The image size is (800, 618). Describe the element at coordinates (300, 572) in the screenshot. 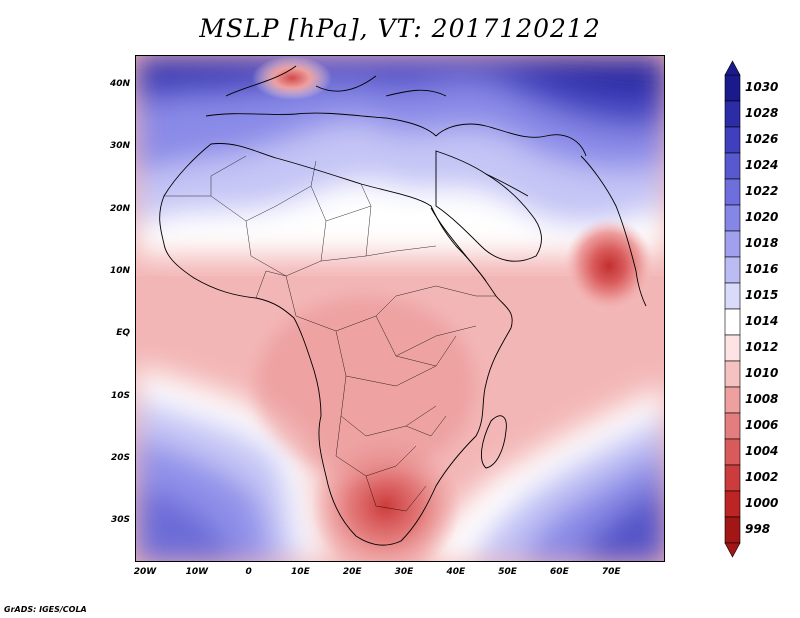

I see `lon-tick-label: 10E` at that location.